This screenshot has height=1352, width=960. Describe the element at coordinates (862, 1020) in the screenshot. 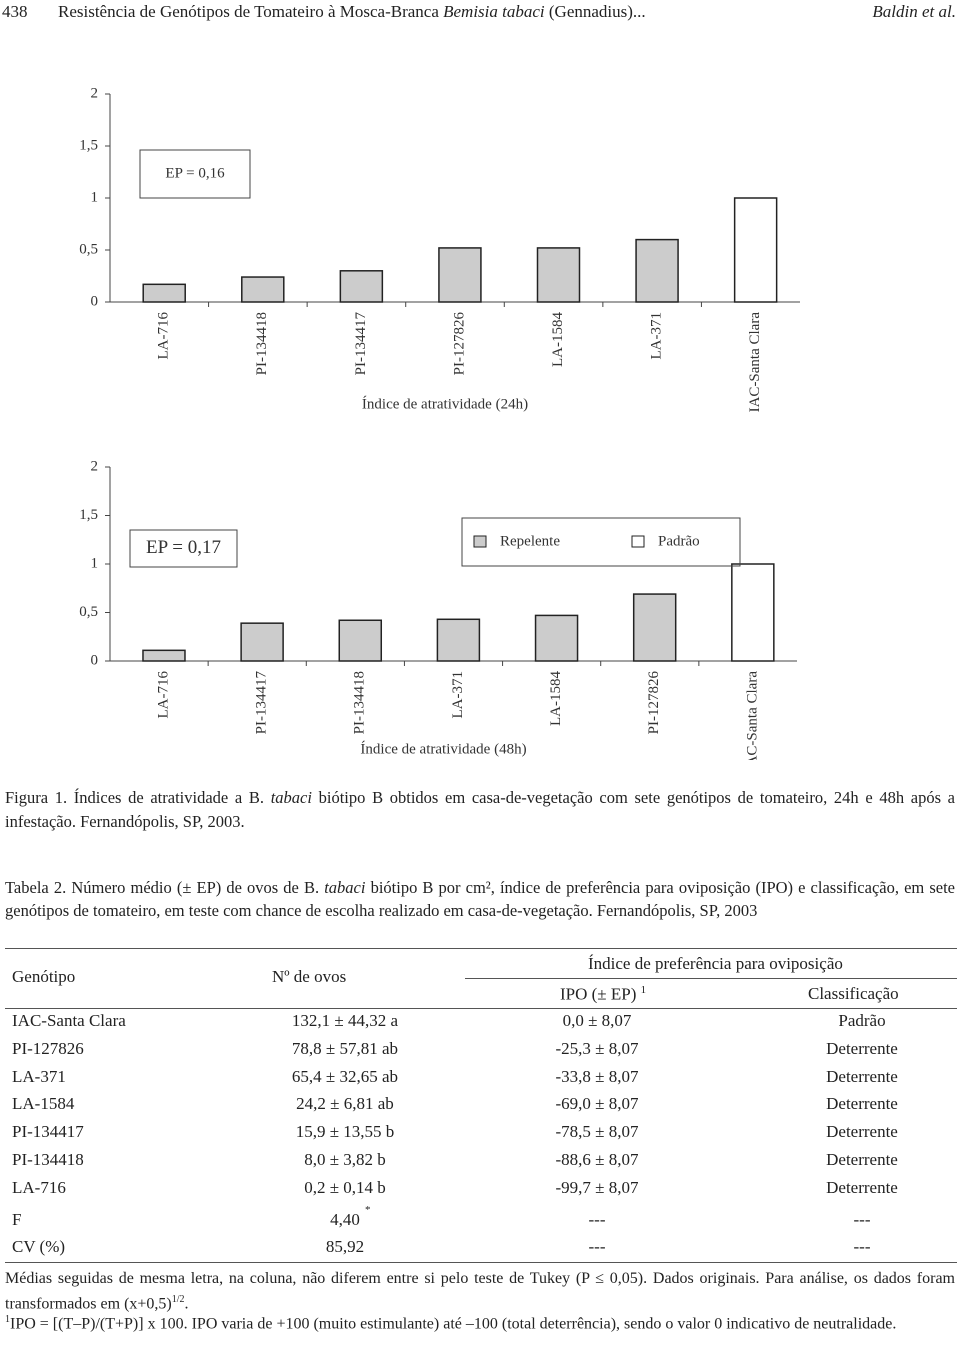

I see `table-cell: Padrão` at that location.